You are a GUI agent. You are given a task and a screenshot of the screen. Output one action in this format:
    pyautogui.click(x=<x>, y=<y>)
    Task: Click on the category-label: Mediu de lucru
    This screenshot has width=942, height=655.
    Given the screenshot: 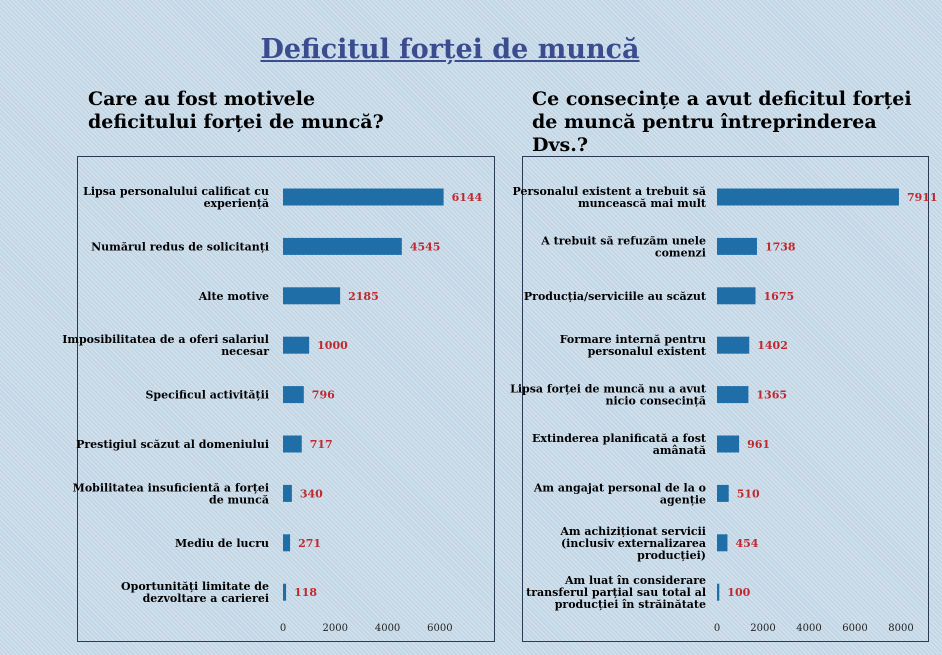 What is the action you would take?
    pyautogui.click(x=222, y=543)
    